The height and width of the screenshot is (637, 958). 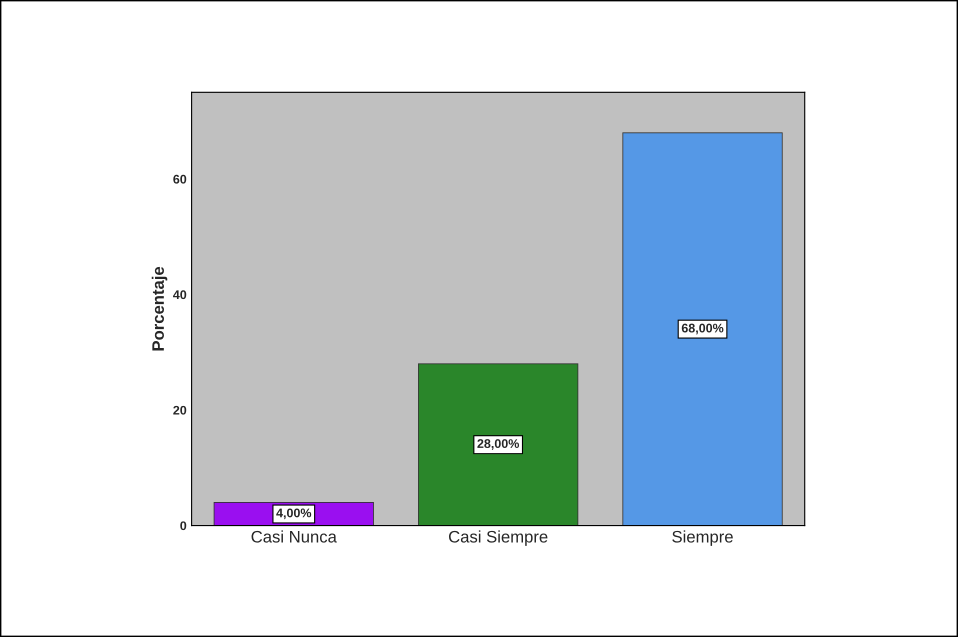 I want to click on data-label: 4,00%, so click(x=294, y=514).